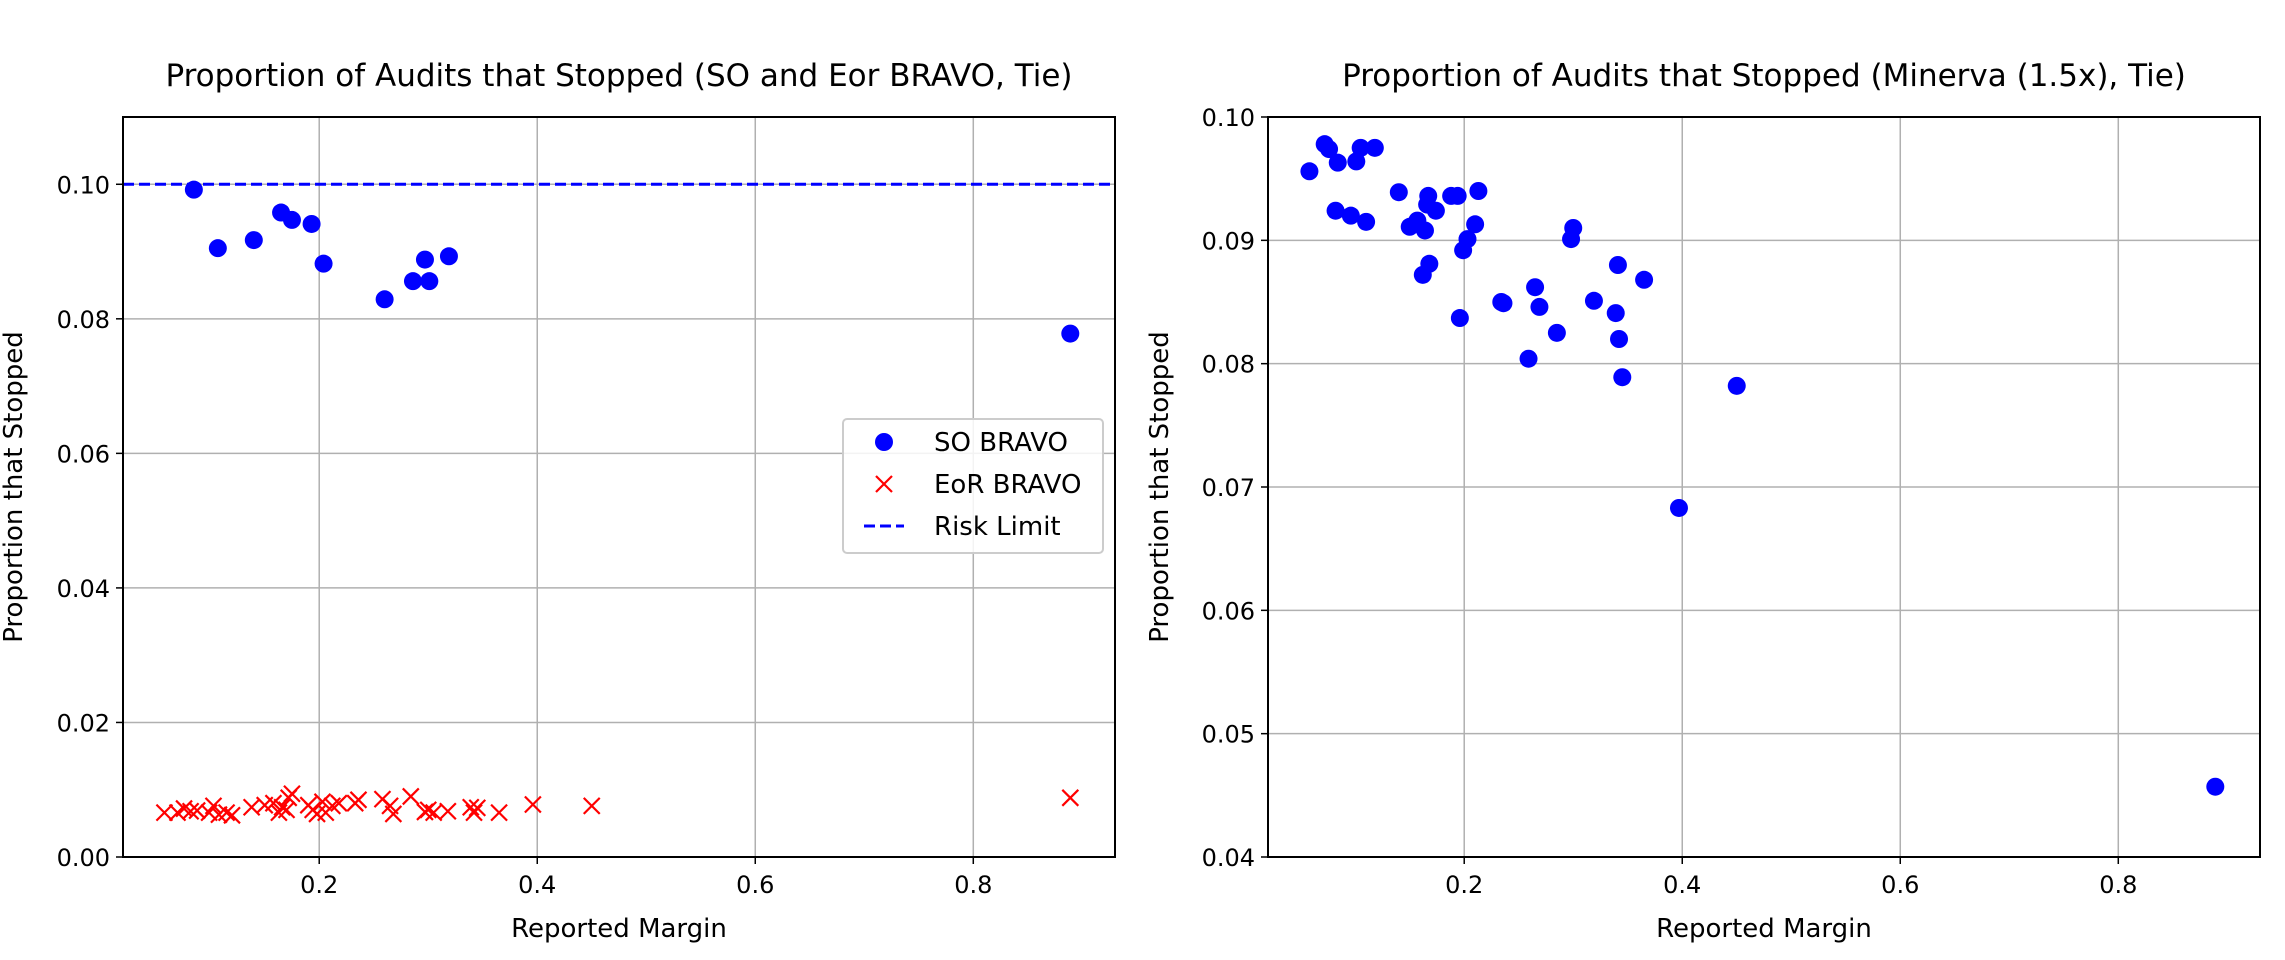  I want to click on legend-label-so-bravo: SO BRAVO, so click(1001, 443).